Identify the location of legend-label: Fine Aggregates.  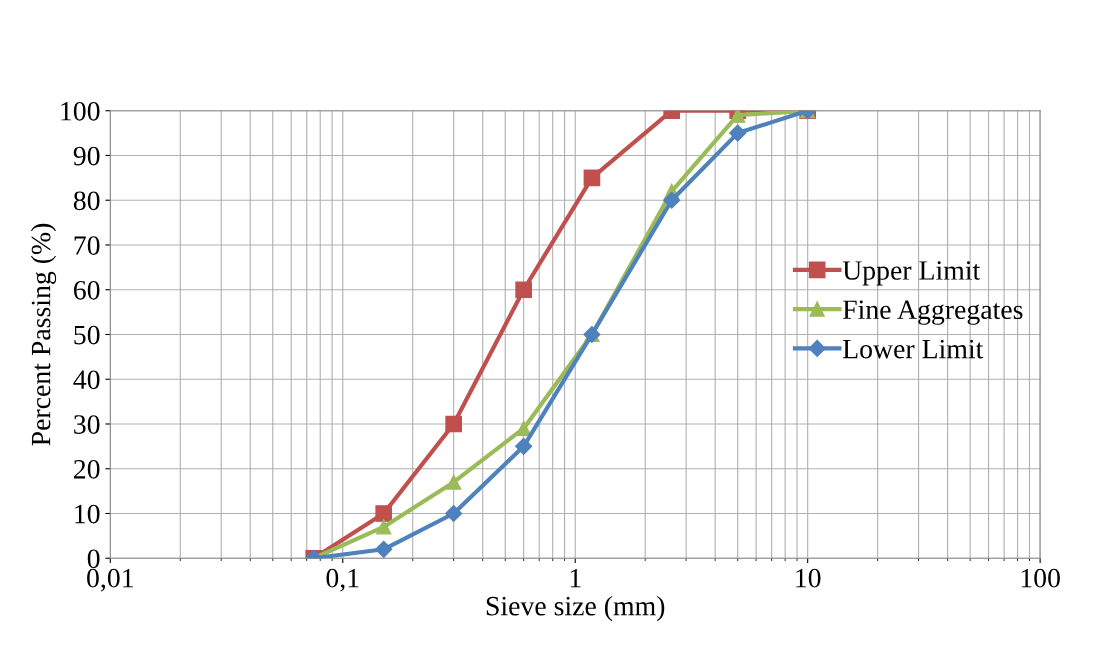
(932, 312).